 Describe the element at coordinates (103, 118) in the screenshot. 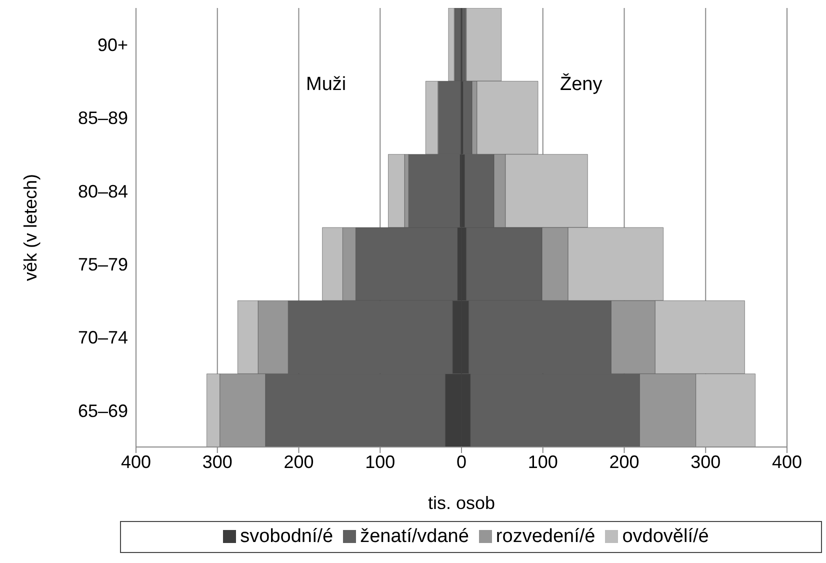

I see `y-tick-label: 85–89` at that location.